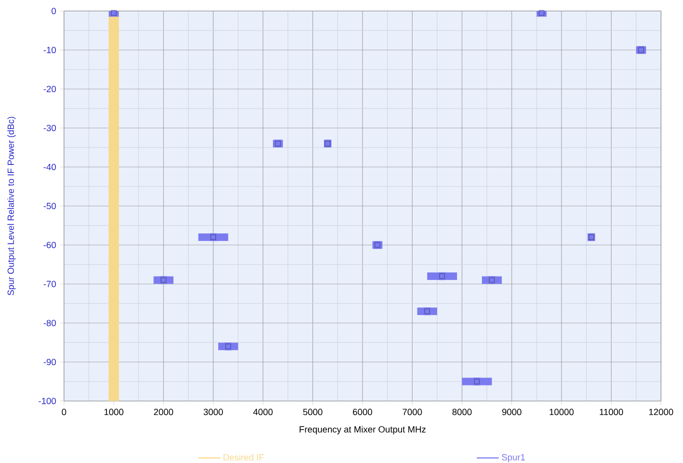 Image resolution: width=683 pixels, height=463 pixels. Describe the element at coordinates (462, 412) in the screenshot. I see `x-tick-label: 8000` at that location.